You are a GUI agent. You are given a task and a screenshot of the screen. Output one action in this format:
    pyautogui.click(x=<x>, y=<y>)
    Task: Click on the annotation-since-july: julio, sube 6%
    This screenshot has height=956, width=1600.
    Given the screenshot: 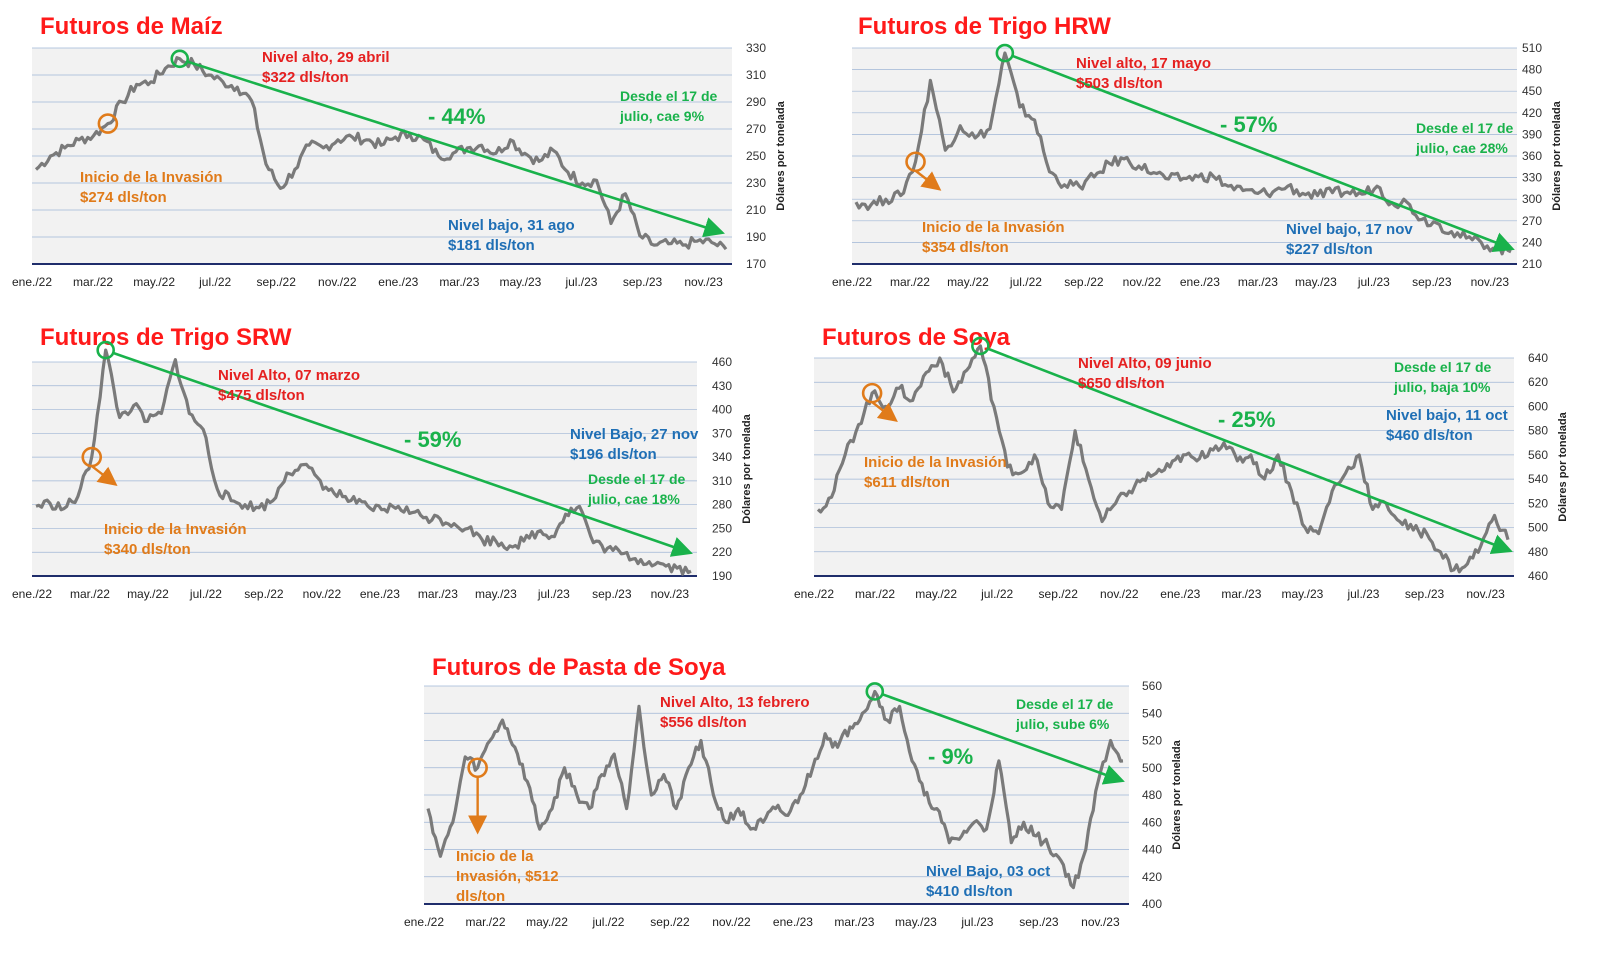 What is the action you would take?
    pyautogui.click(x=1062, y=724)
    